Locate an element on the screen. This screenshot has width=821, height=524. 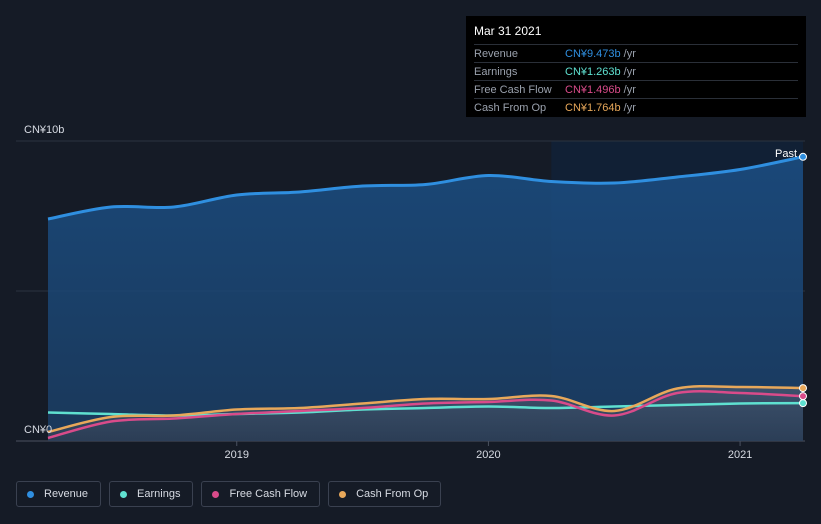
tooltip-row: Earnings CN¥1.263b/yr is located at coordinates (636, 71).